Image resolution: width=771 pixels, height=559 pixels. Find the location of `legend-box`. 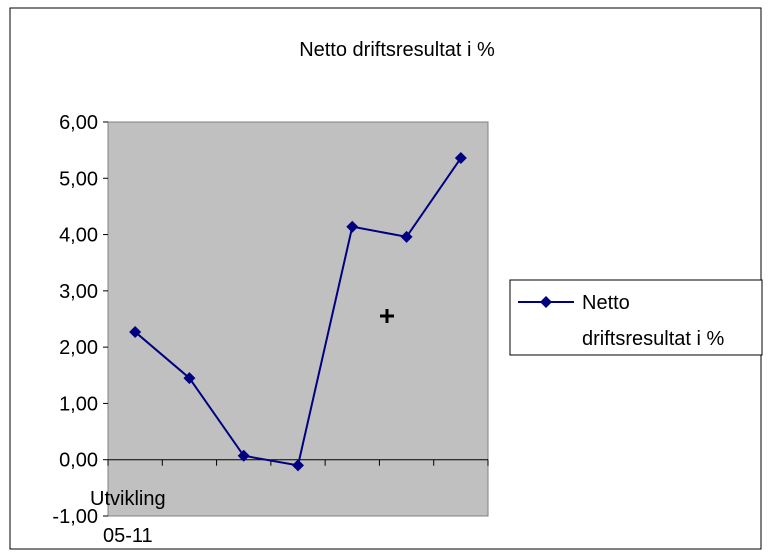

legend-box is located at coordinates (636, 317).